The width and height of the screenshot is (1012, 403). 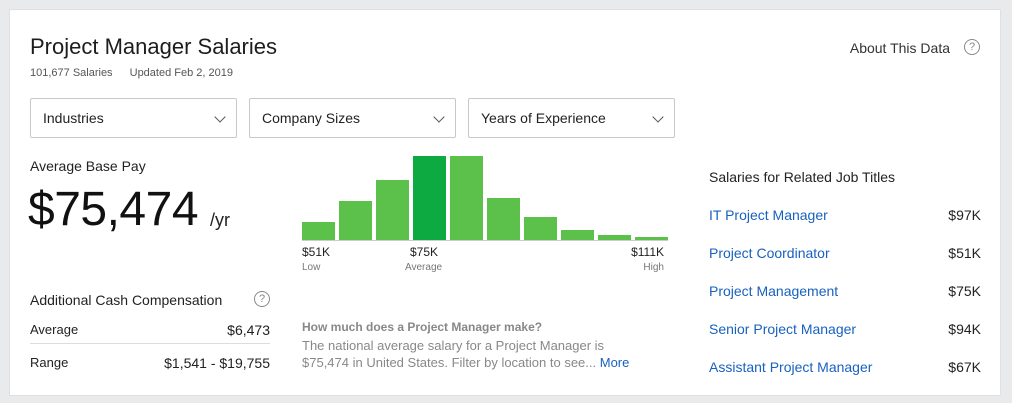 What do you see at coordinates (543, 118) in the screenshot?
I see `dropdown-label: Years of Experience` at bounding box center [543, 118].